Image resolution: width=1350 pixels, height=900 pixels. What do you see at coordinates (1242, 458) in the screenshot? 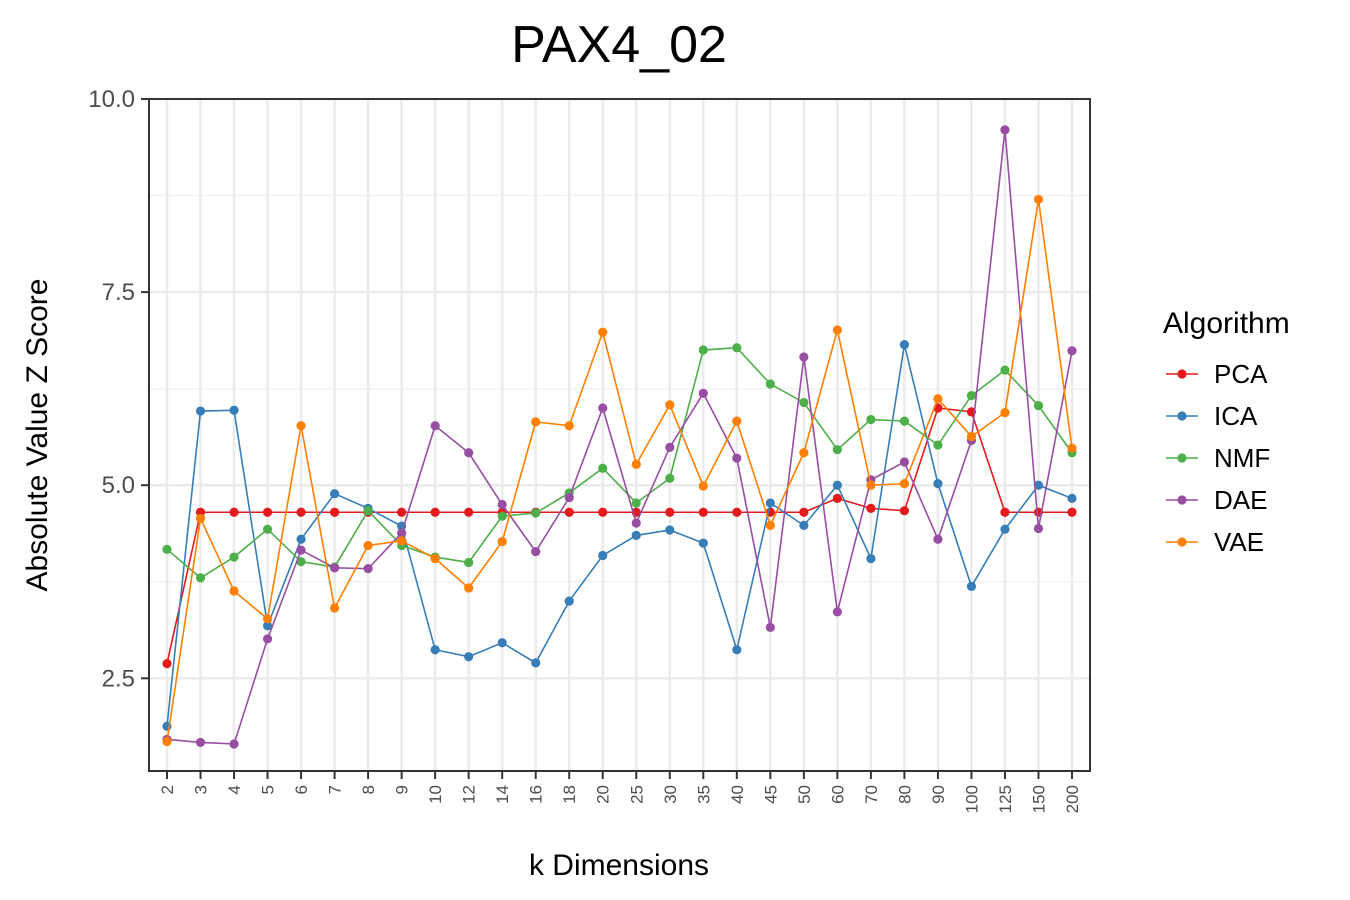
I see `legend-label: NMF` at bounding box center [1242, 458].